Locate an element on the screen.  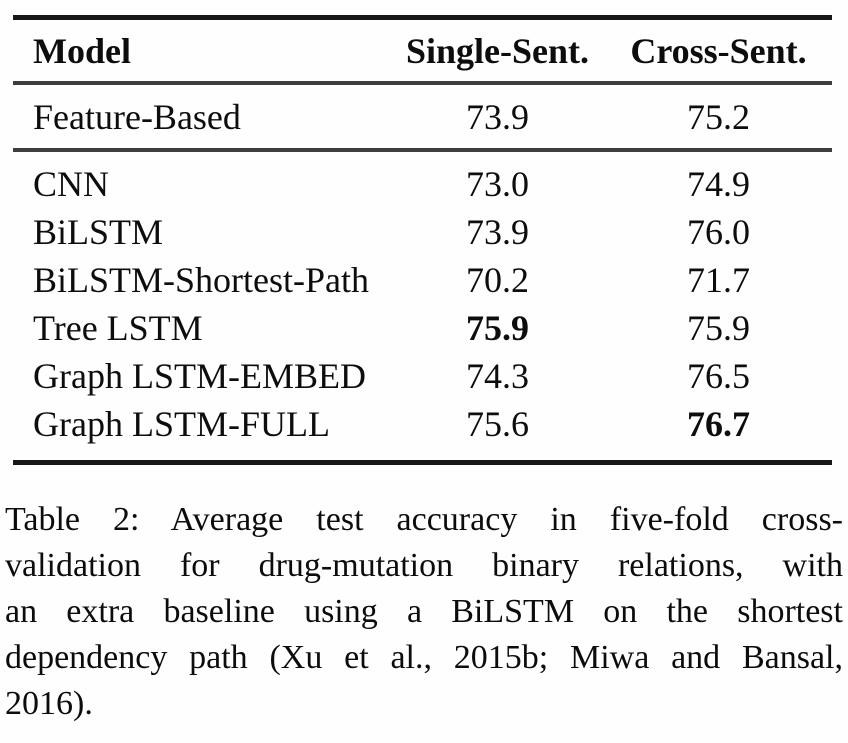
model-cell: BiLSTM is located at coordinates (98, 232).